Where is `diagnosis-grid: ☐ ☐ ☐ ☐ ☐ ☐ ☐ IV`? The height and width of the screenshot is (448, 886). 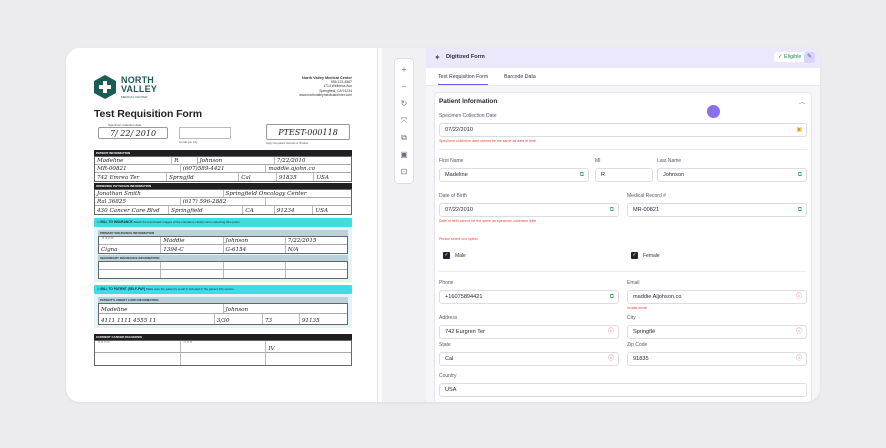 diagnosis-grid: ☐ ☐ ☐ ☐ ☐ ☐ ☐ IV is located at coordinates (223, 353).